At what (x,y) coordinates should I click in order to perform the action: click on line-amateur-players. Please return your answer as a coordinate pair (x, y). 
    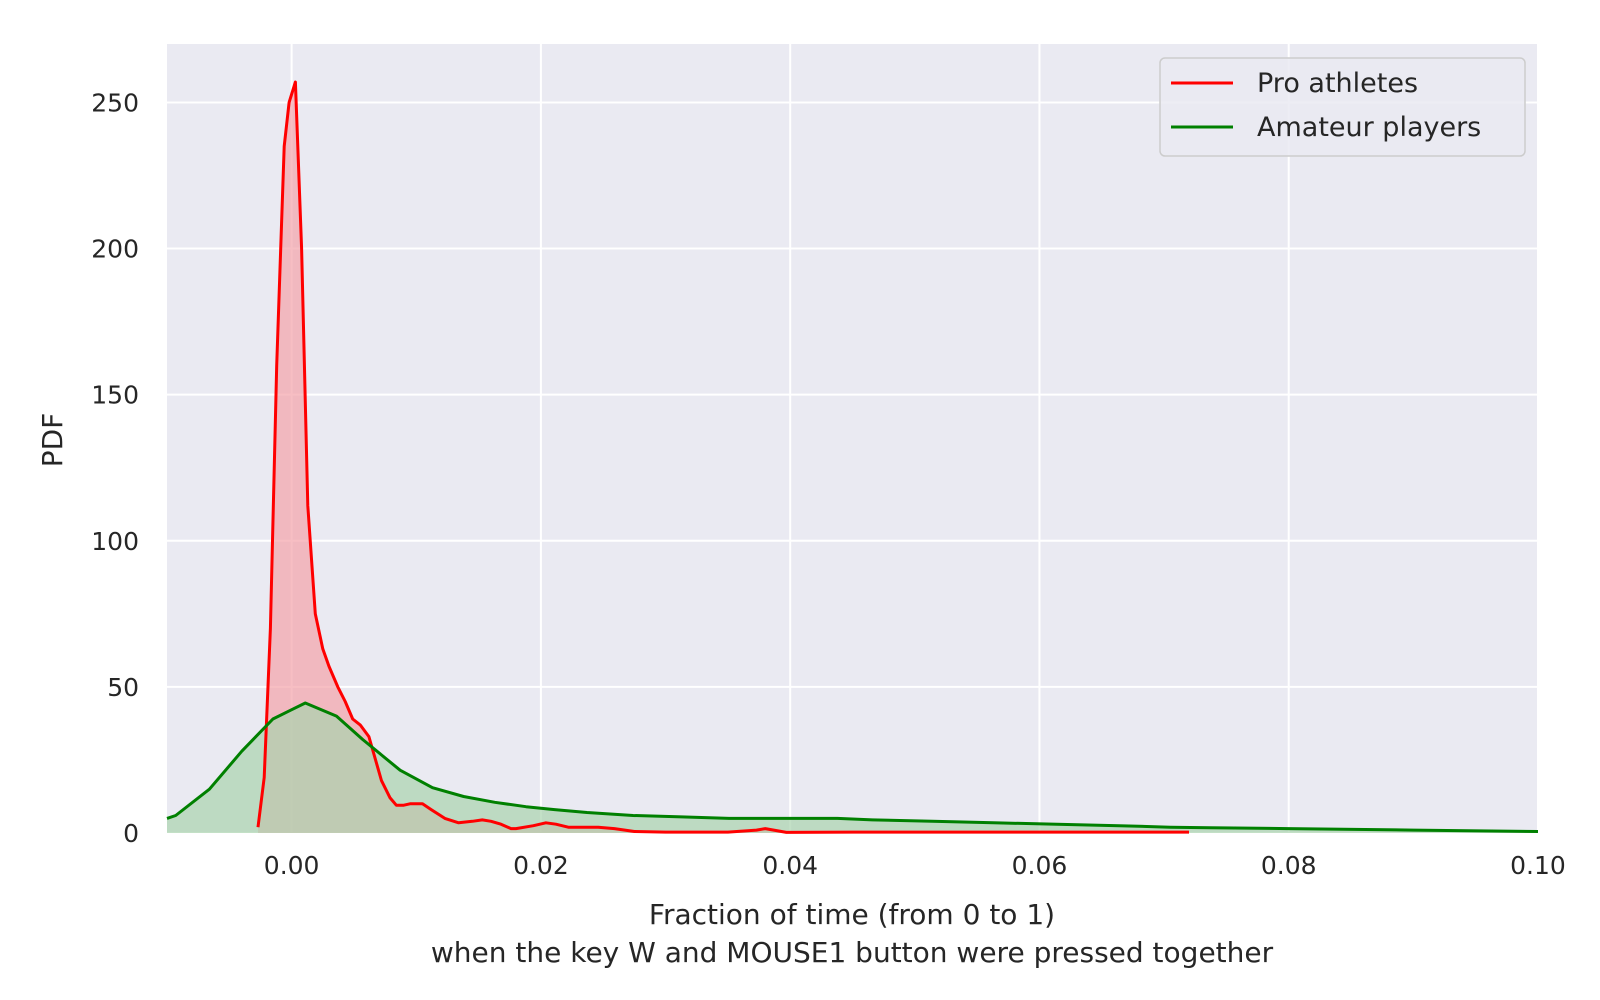
    Looking at the image, I should click on (852, 767).